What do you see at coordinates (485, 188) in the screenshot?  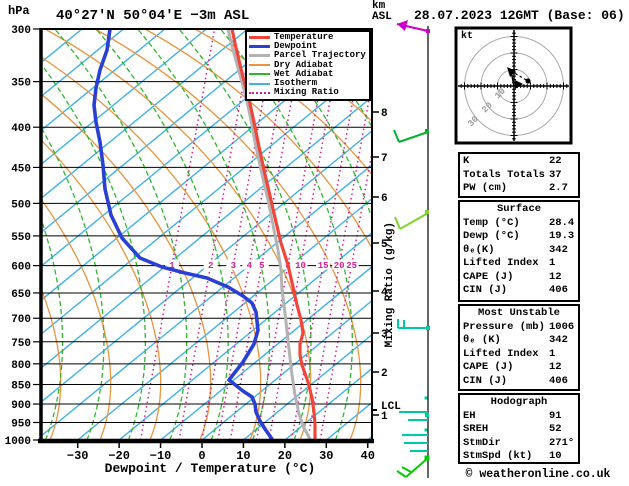 I see `stat-label: PW (cm)` at bounding box center [485, 188].